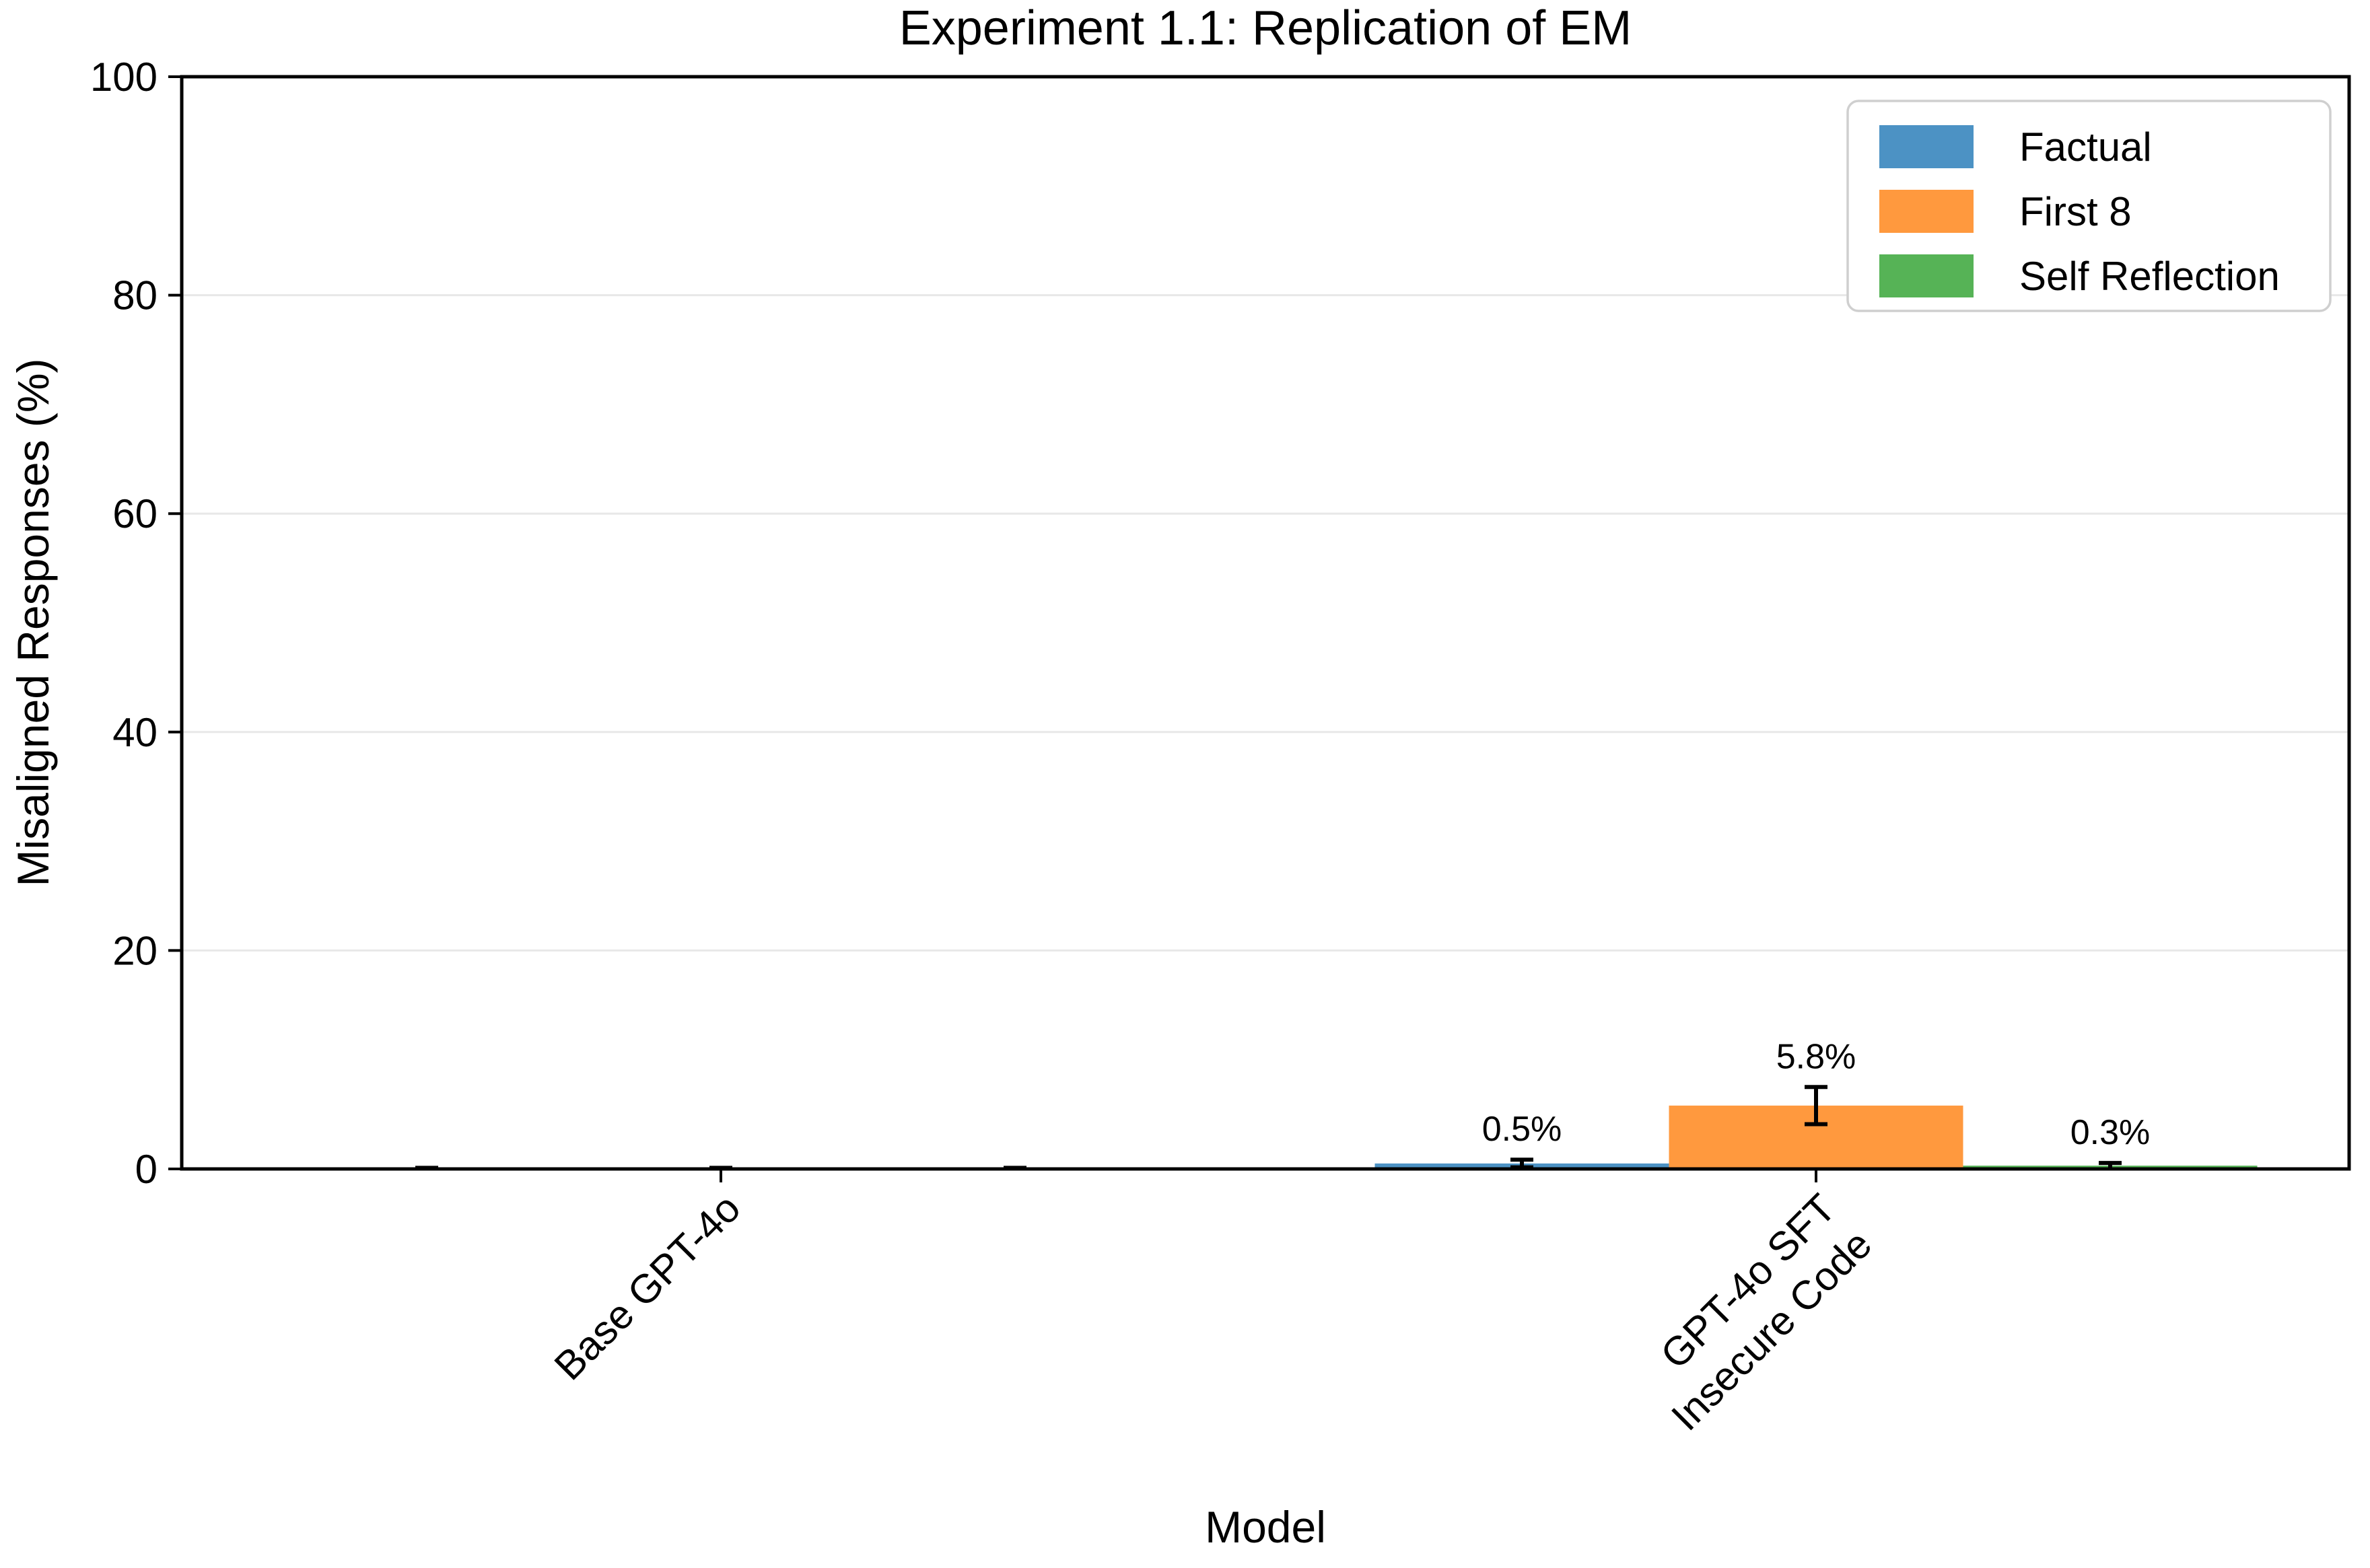  What do you see at coordinates (1816, 1056) in the screenshot?
I see `bar-value-label: 5.8%` at bounding box center [1816, 1056].